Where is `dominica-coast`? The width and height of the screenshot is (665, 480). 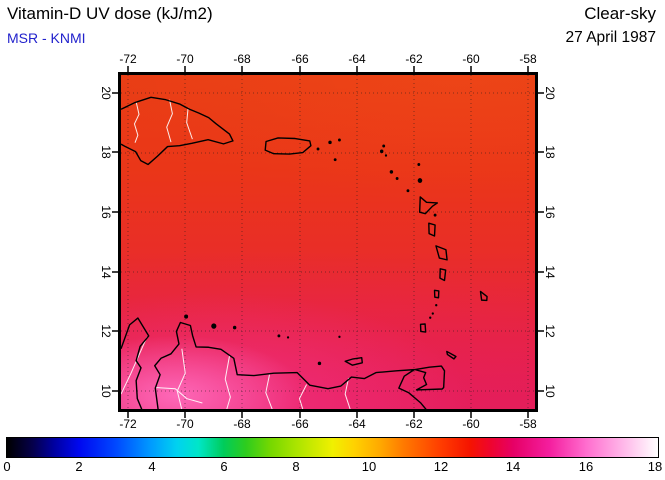 dominica-coast is located at coordinates (432, 229).